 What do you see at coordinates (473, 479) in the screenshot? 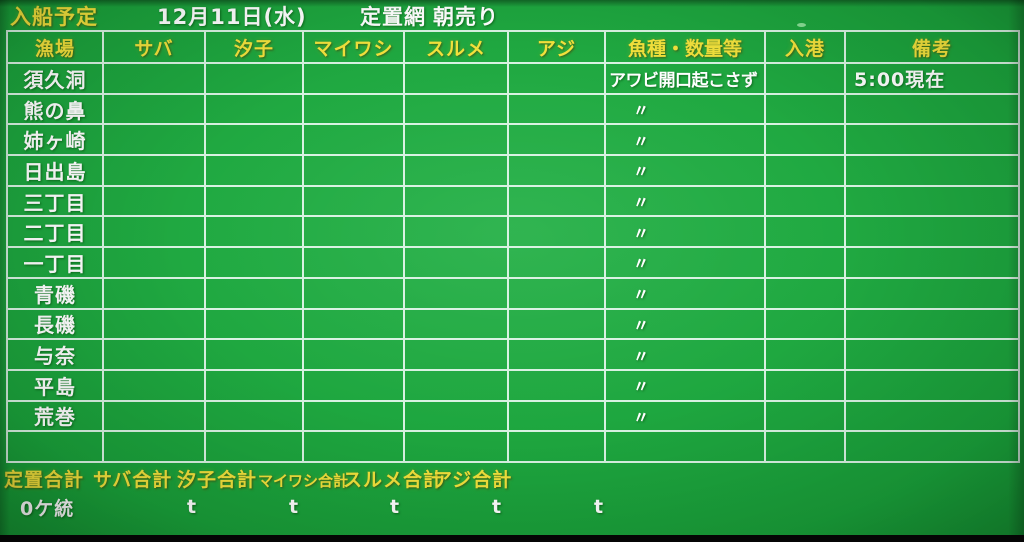
I see `footer-label-aji-total: アジ合計` at bounding box center [473, 479].